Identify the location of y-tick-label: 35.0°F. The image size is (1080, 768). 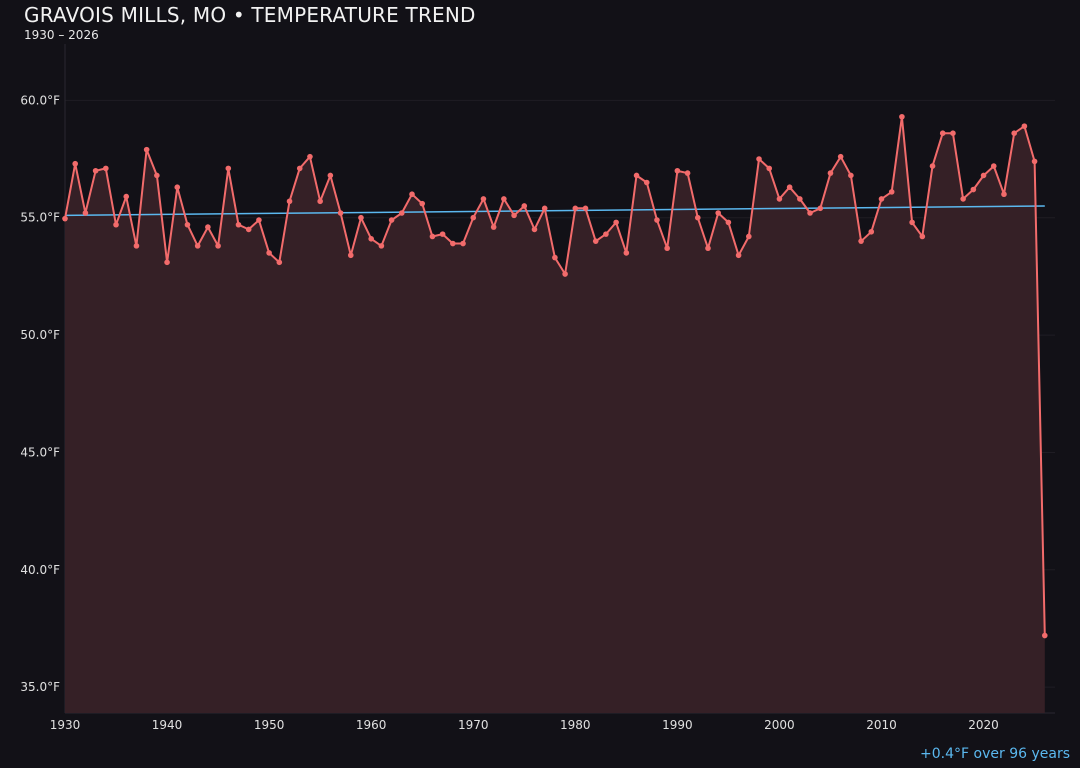
(40, 687).